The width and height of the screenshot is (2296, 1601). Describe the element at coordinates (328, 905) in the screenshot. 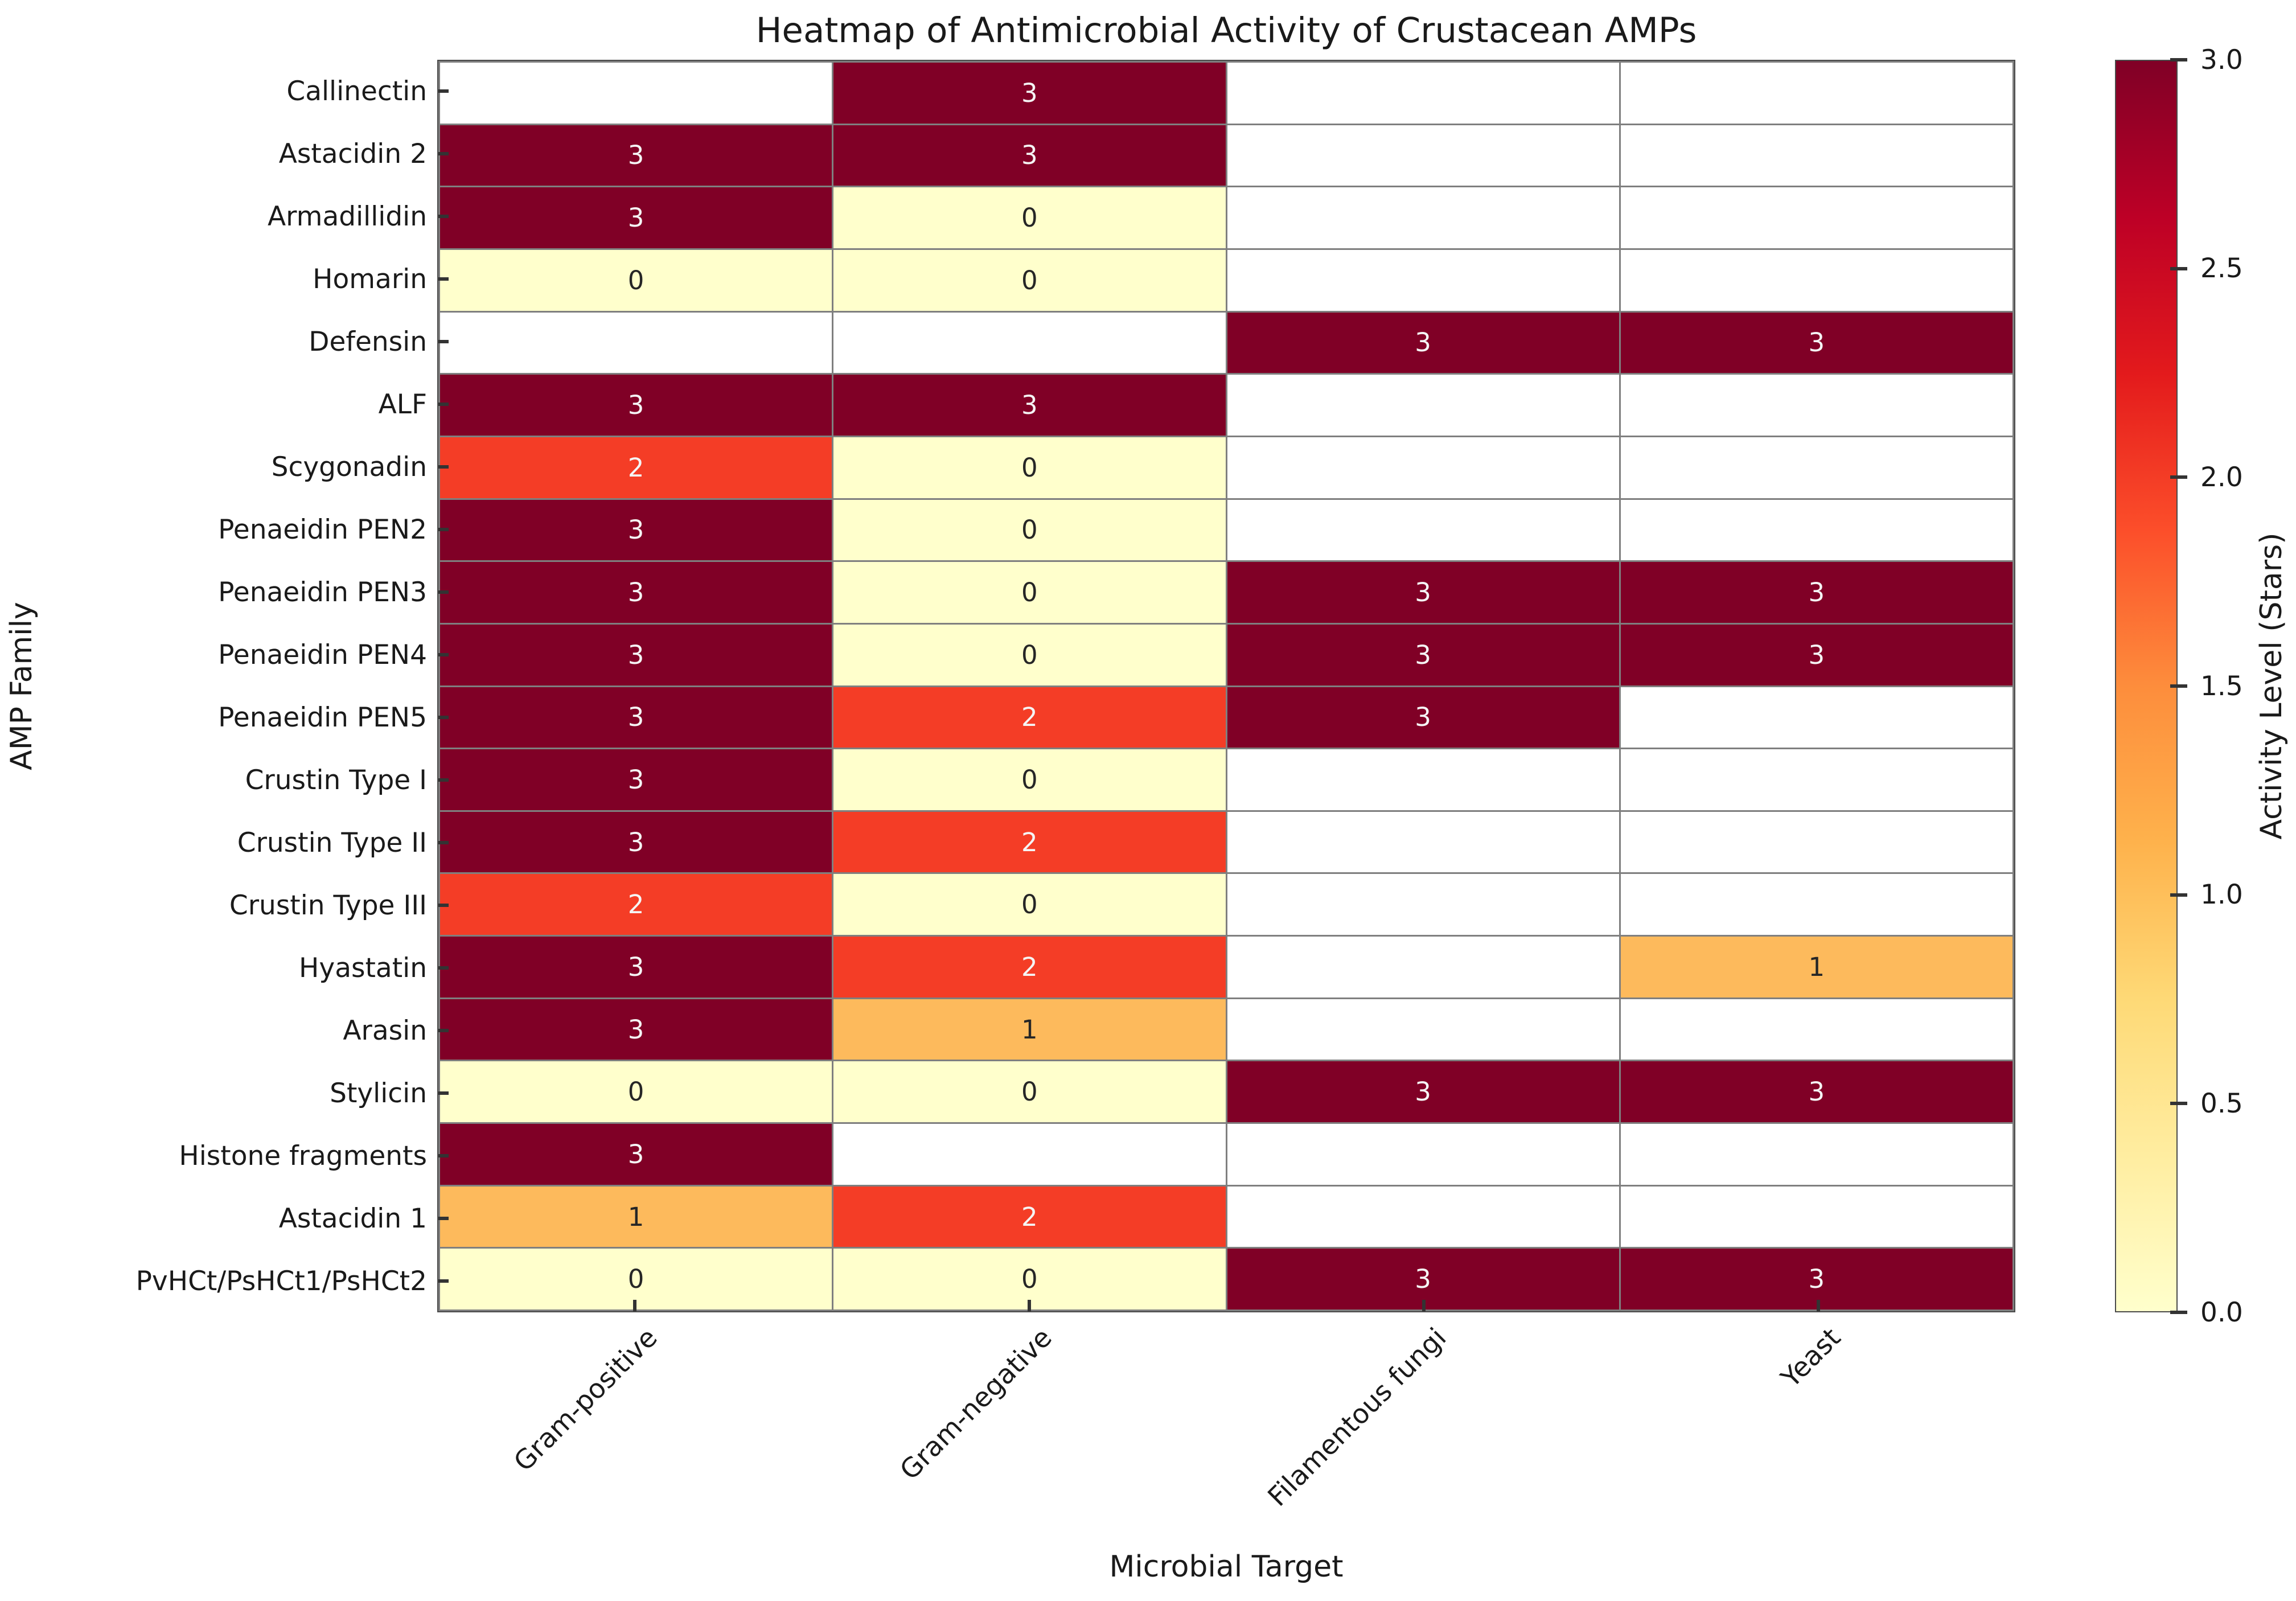

I see `y-tick-label: Crustin Type III` at that location.